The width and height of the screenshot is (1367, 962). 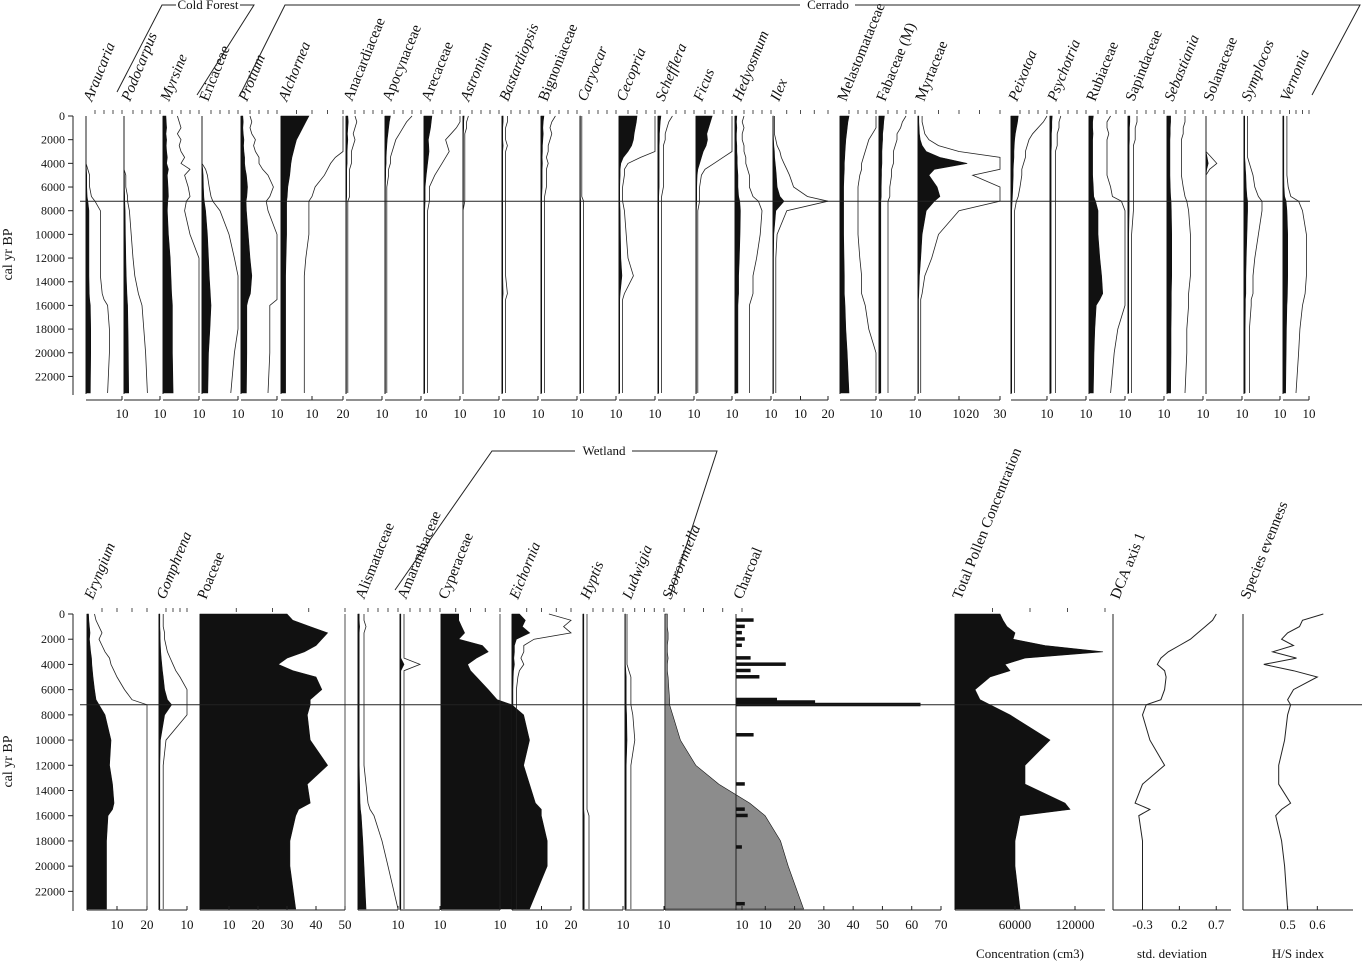 I want to click on tick-label-poaceae: 20, so click(x=258, y=924).